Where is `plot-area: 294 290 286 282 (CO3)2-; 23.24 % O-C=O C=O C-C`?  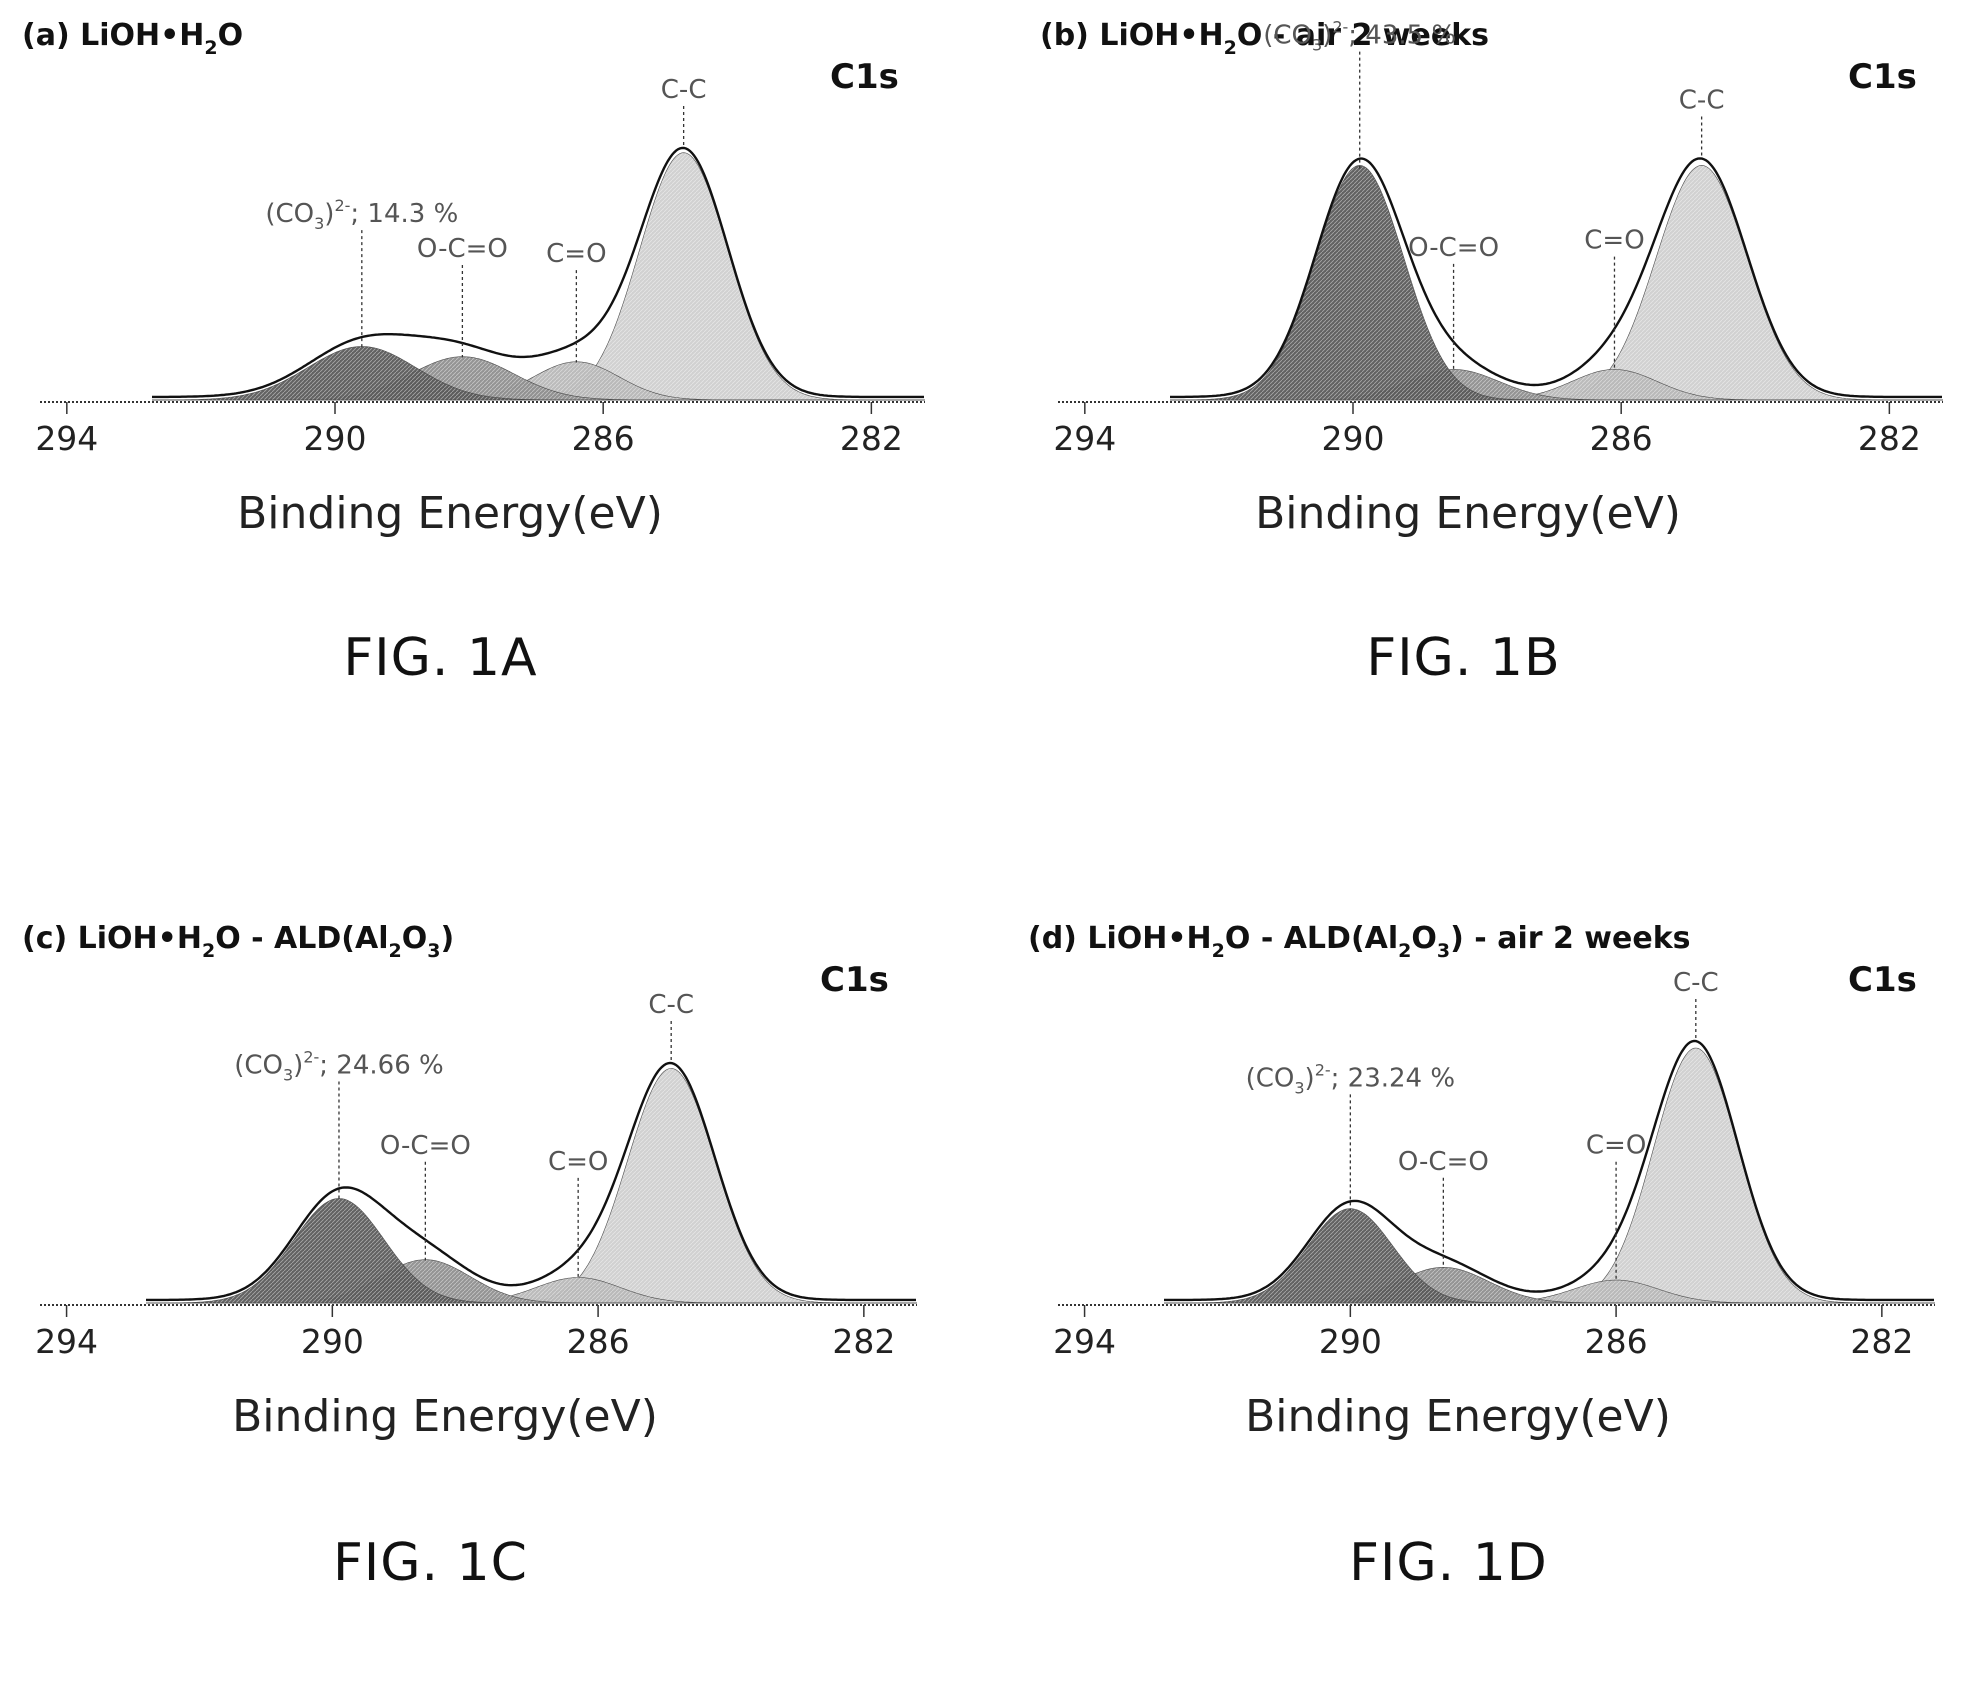
plot-area: 294 290 286 282 (CO3)2-; 23.24 % O-C=O C=O C-C is located at coordinates (1494, 1164).